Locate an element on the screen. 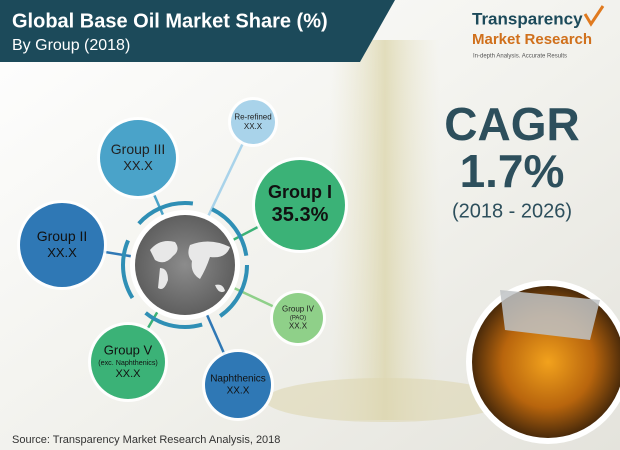 The width and height of the screenshot is (620, 450). node-label: Group II is located at coordinates (62, 236).